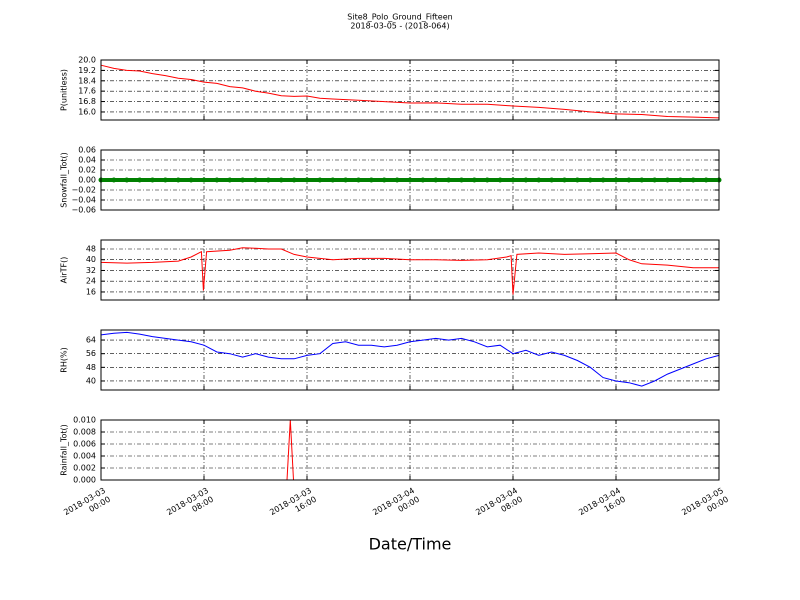 Image resolution: width=800 pixels, height=600 pixels. What do you see at coordinates (87, 91) in the screenshot?
I see `y-tick-label: 17.6` at bounding box center [87, 91].